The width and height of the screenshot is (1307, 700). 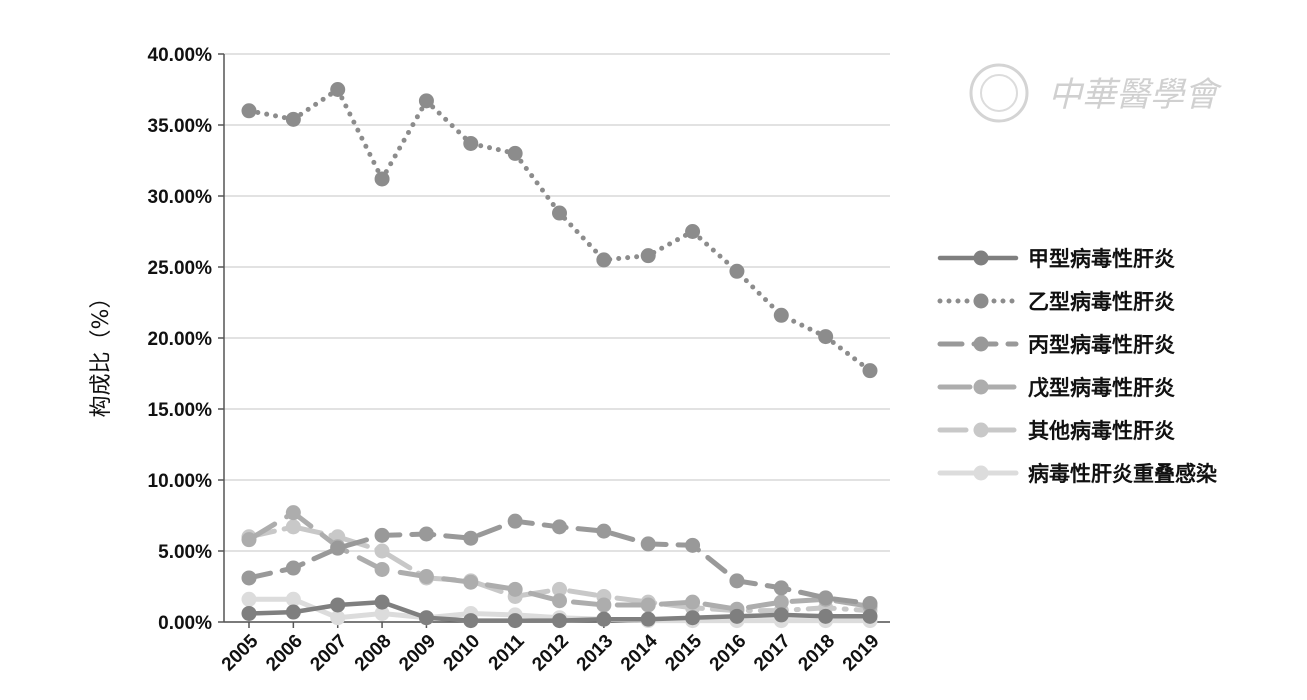 I want to click on x-tick-label: 2008, so click(x=373, y=653).